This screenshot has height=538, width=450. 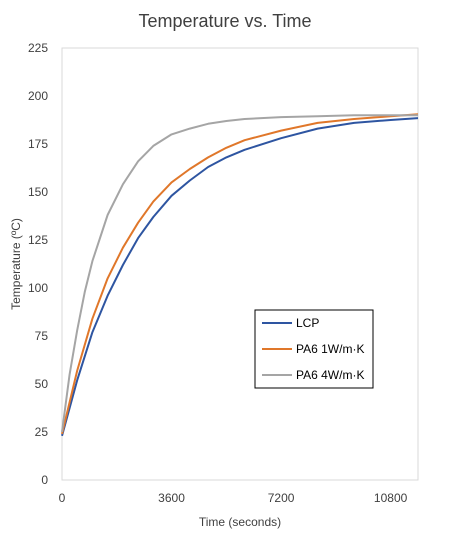 What do you see at coordinates (330, 375) in the screenshot?
I see `legend-label-2: PA6 4W/m·K` at bounding box center [330, 375].